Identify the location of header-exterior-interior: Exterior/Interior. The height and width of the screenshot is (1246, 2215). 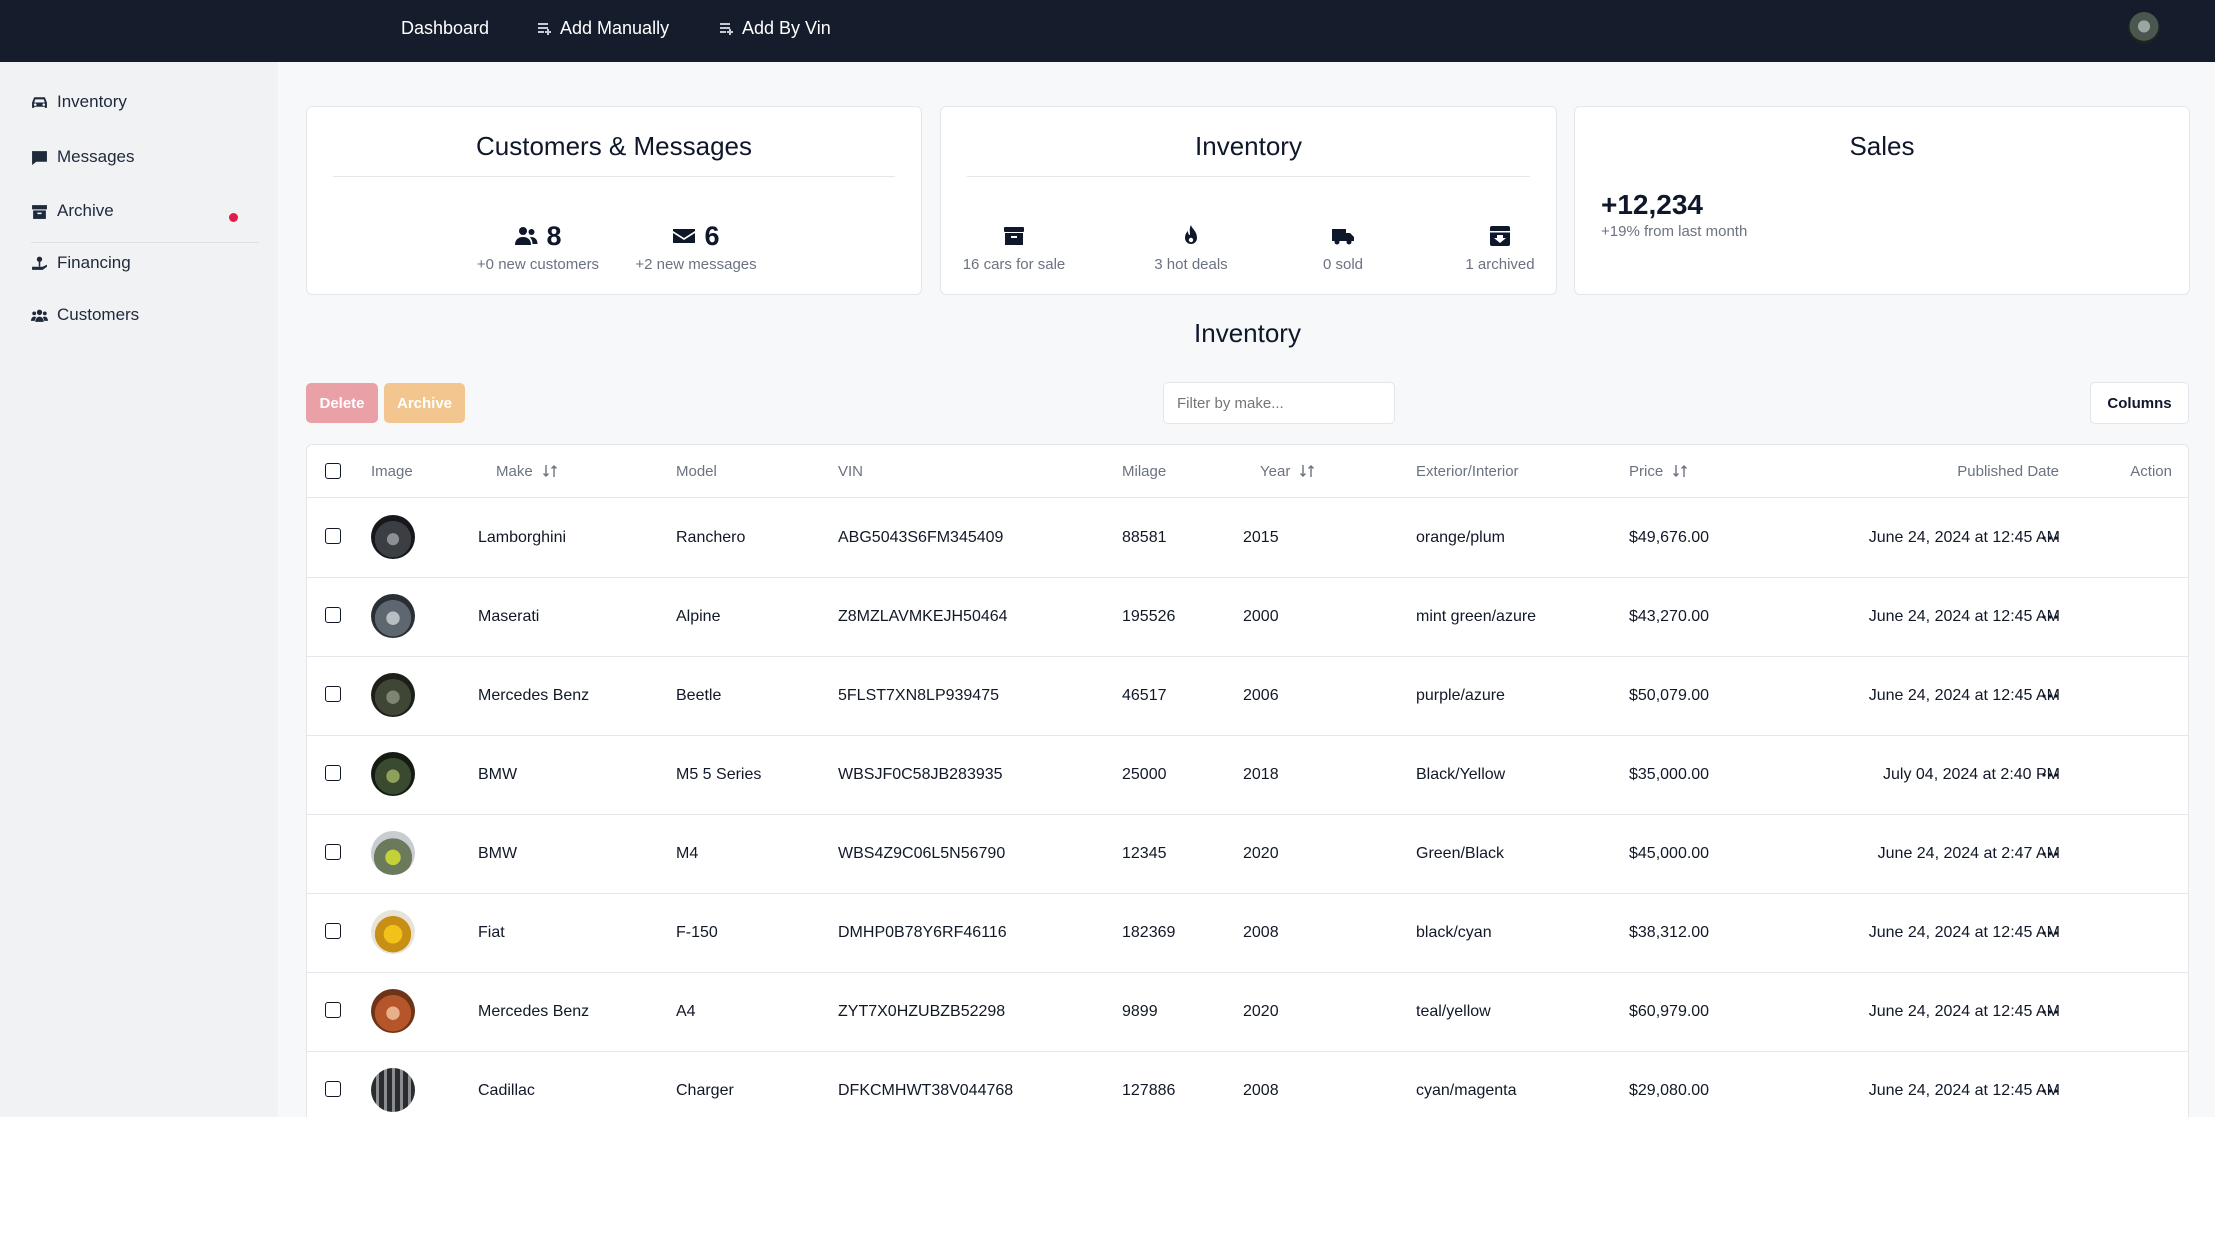
(1467, 471).